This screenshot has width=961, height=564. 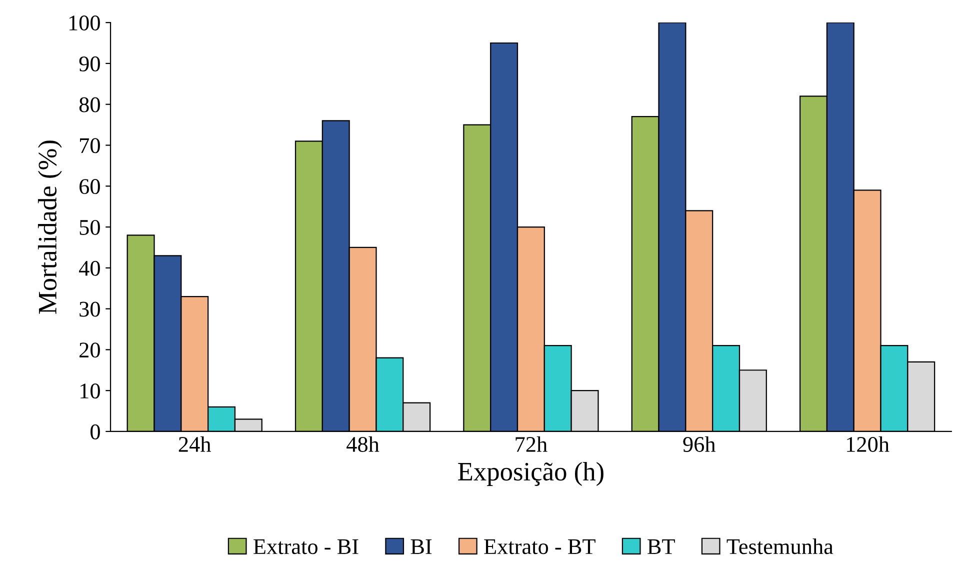 What do you see at coordinates (90, 350) in the screenshot?
I see `y-tick-label: 20` at bounding box center [90, 350].